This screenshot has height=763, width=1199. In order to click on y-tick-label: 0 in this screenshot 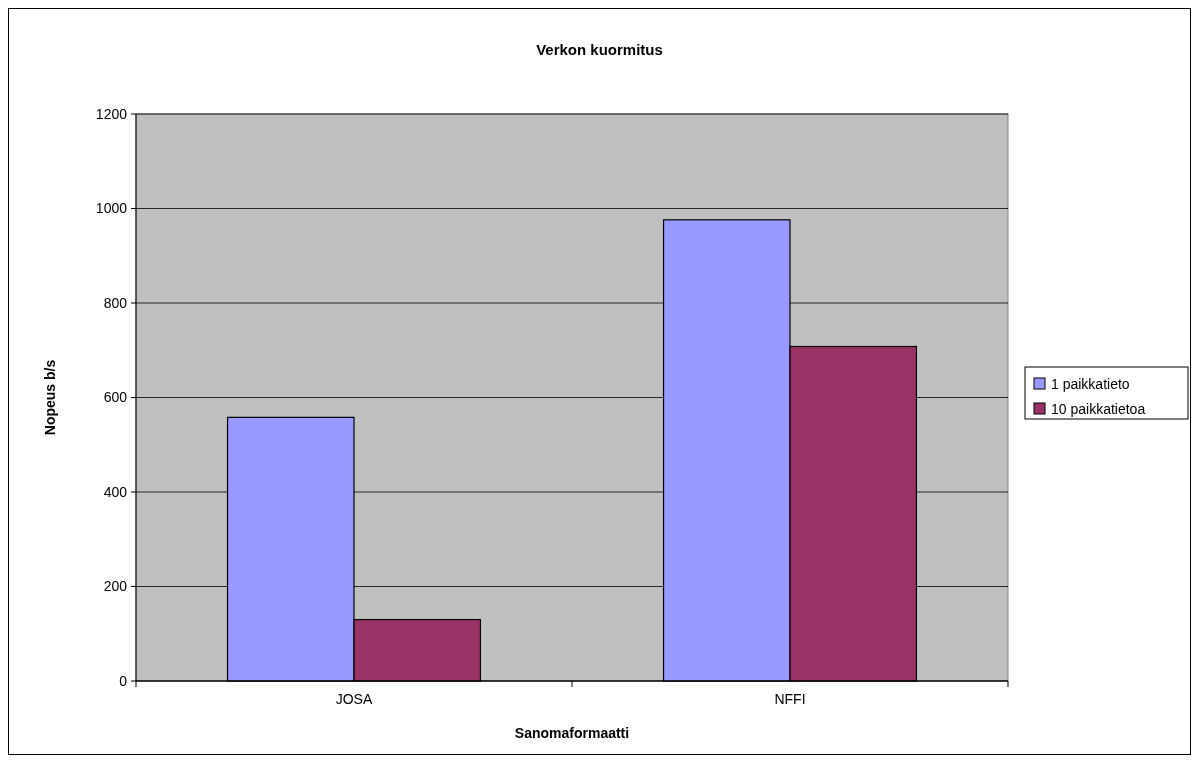, I will do `click(123, 680)`.